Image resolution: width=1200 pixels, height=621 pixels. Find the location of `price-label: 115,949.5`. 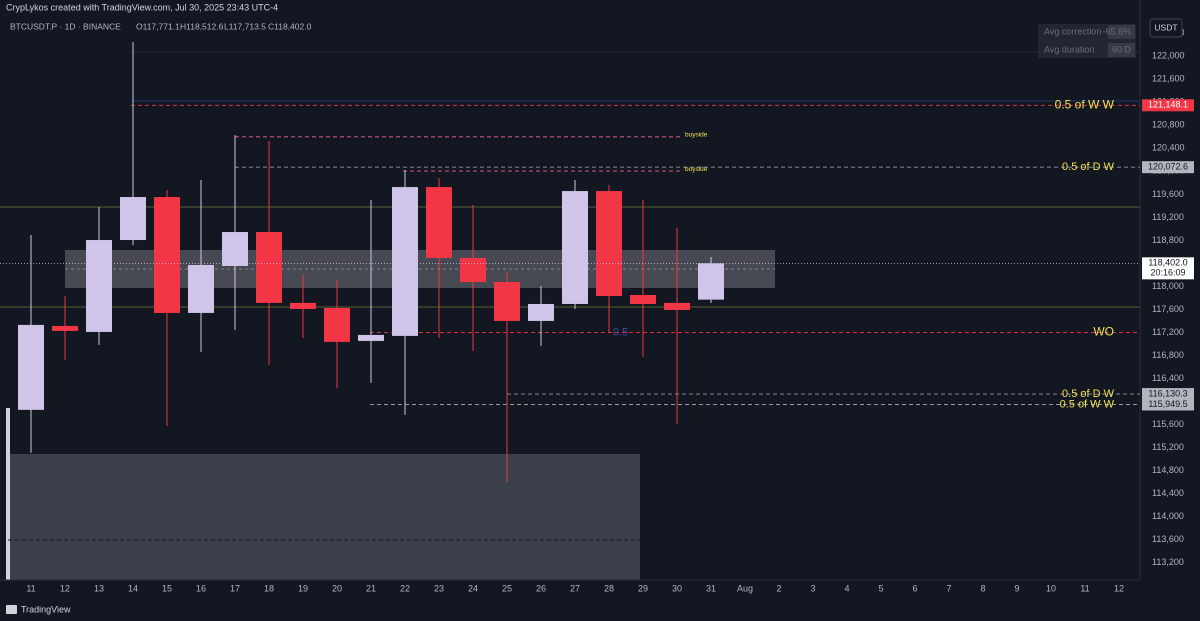

price-label: 115,949.5 is located at coordinates (1167, 404).